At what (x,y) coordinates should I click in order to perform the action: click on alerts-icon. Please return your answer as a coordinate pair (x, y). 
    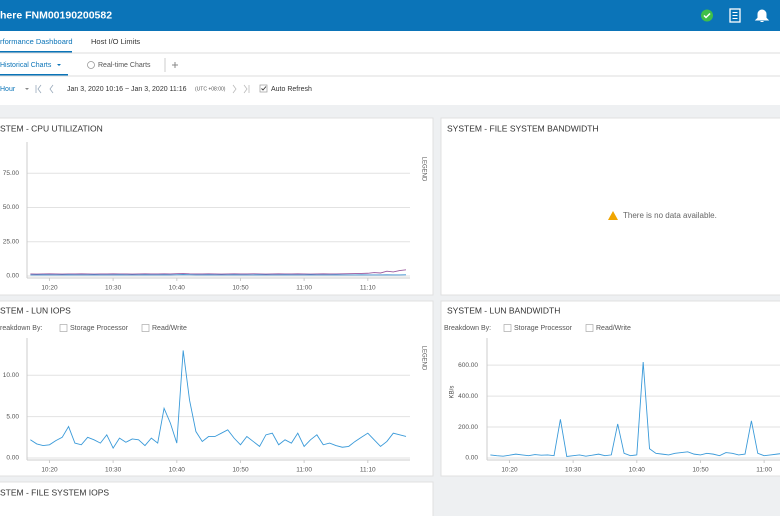
    Looking at the image, I should click on (762, 15).